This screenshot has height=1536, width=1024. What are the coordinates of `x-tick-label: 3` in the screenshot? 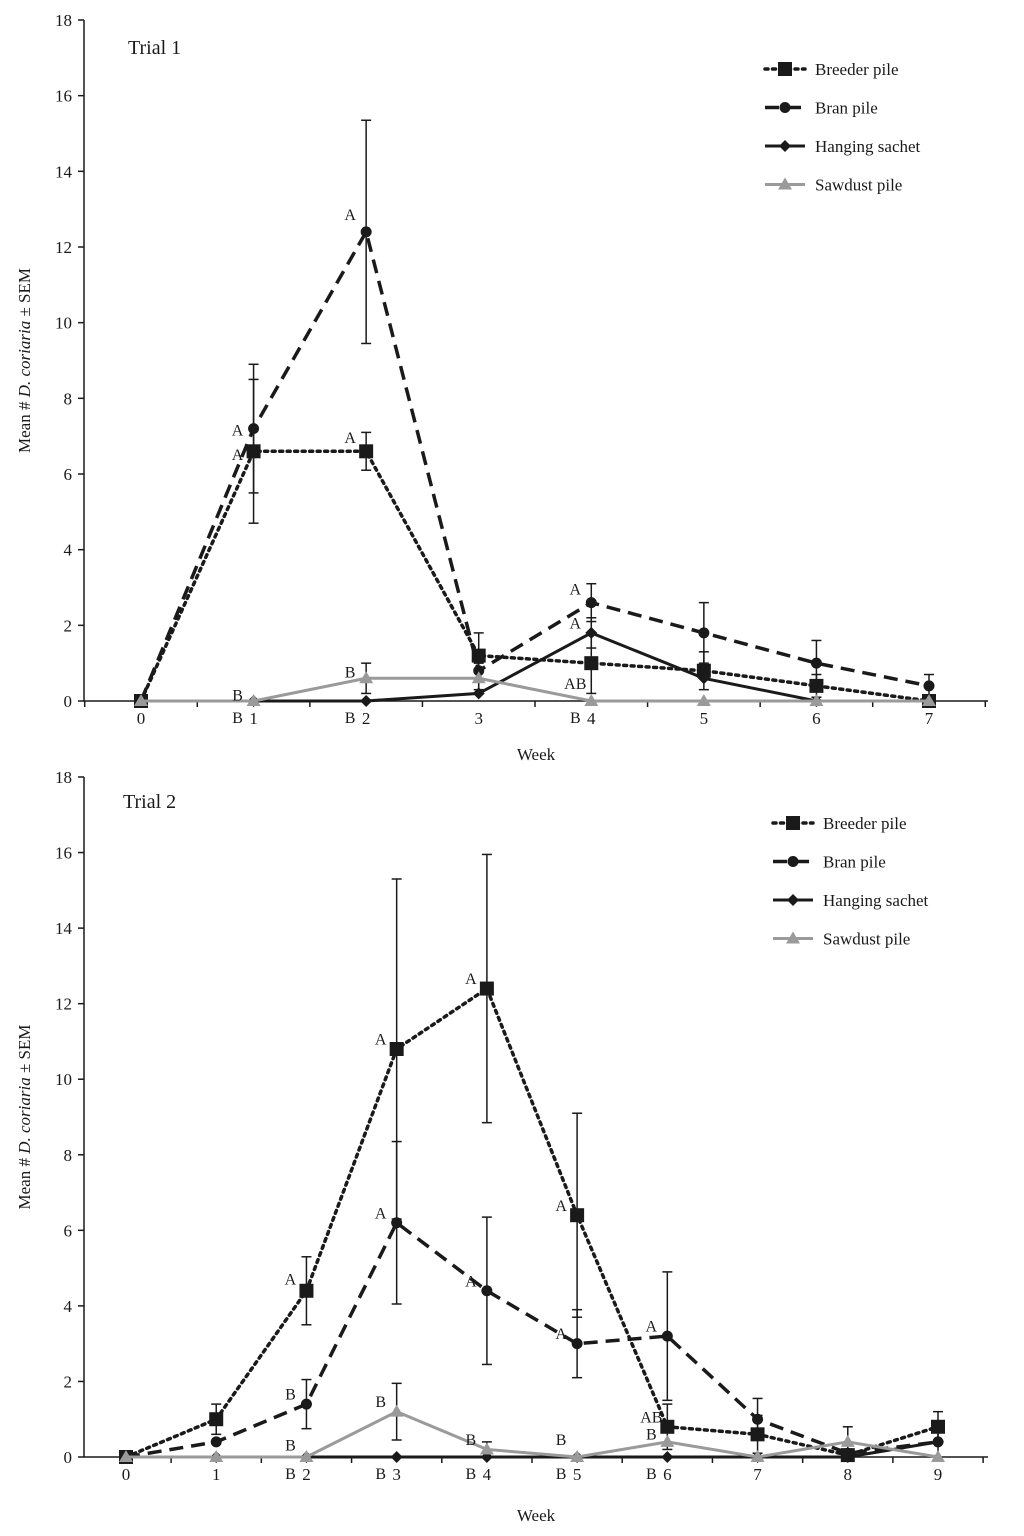 It's located at (396, 1474).